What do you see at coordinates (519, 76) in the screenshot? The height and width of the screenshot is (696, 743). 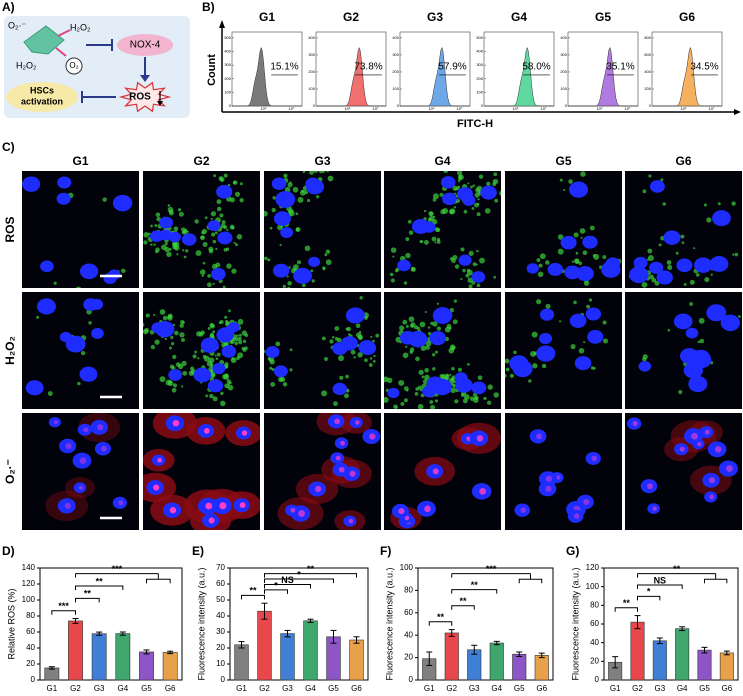 I see `histogram` at bounding box center [519, 76].